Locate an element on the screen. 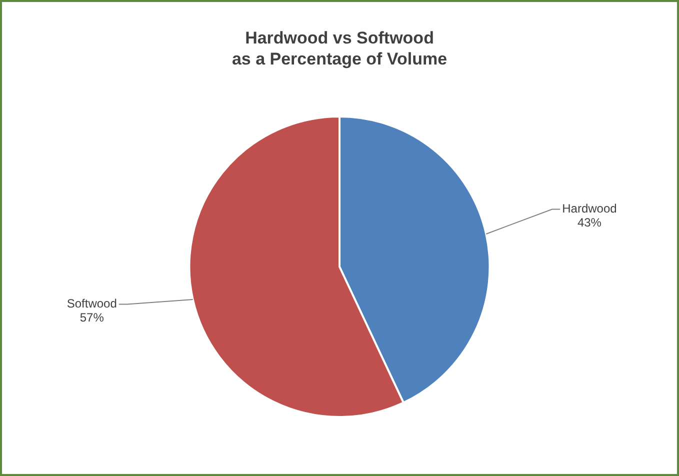 This screenshot has width=679, height=476. data-label: 57% is located at coordinates (92, 317).